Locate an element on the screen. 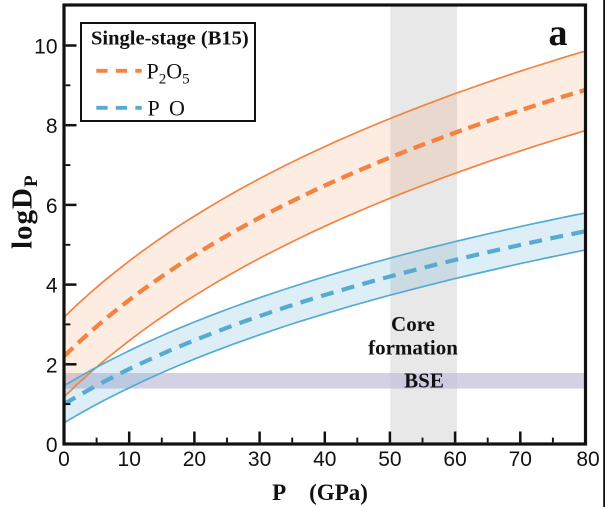  svg-text: 6 is located at coordinates (52, 206).